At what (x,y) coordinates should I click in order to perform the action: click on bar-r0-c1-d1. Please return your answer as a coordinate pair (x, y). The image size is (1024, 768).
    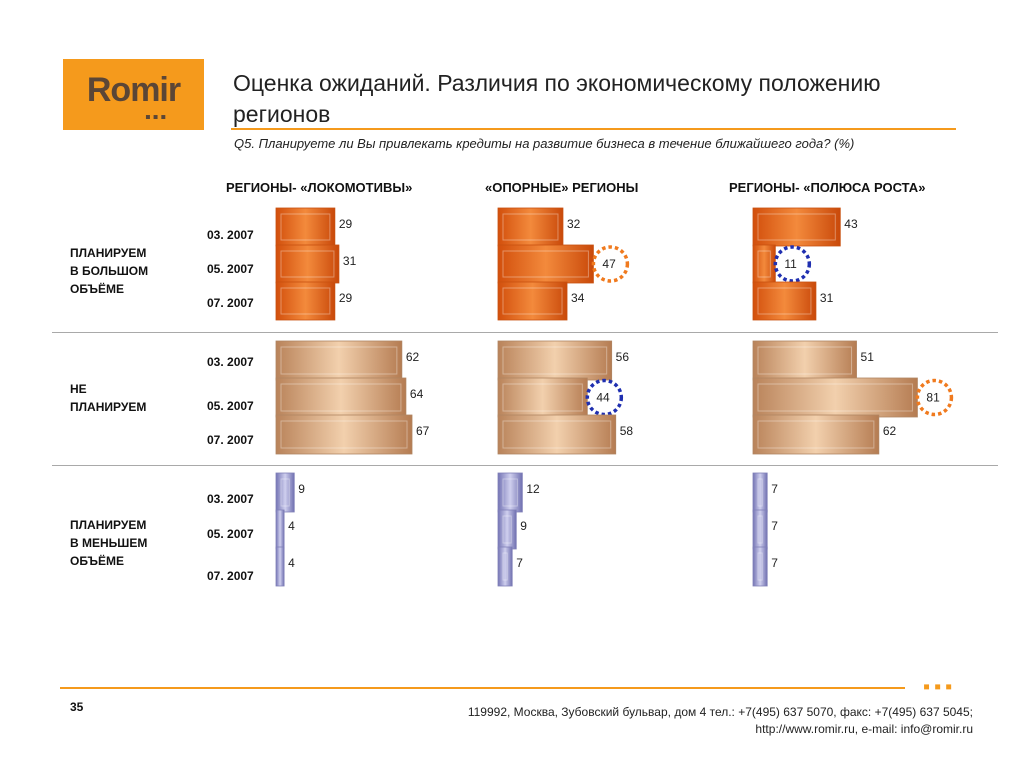
    Looking at the image, I should click on (545, 264).